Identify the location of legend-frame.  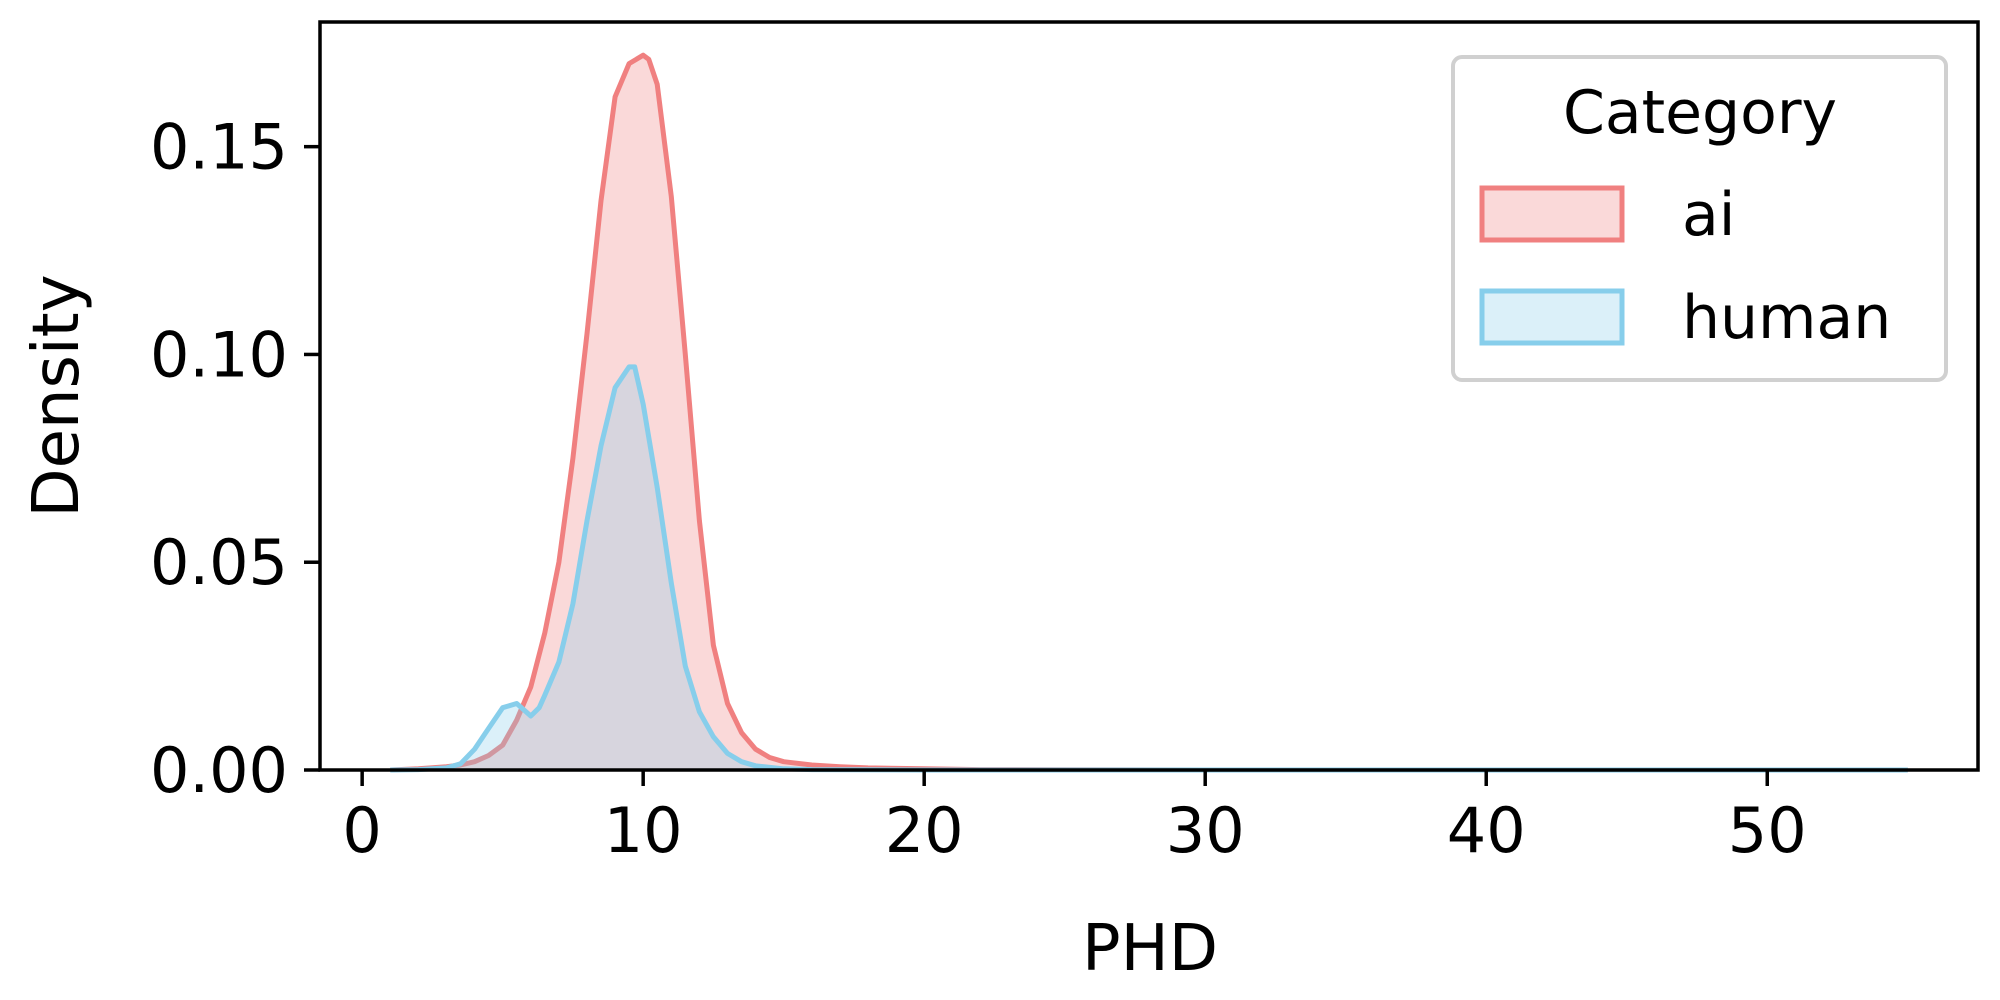
(1699, 218).